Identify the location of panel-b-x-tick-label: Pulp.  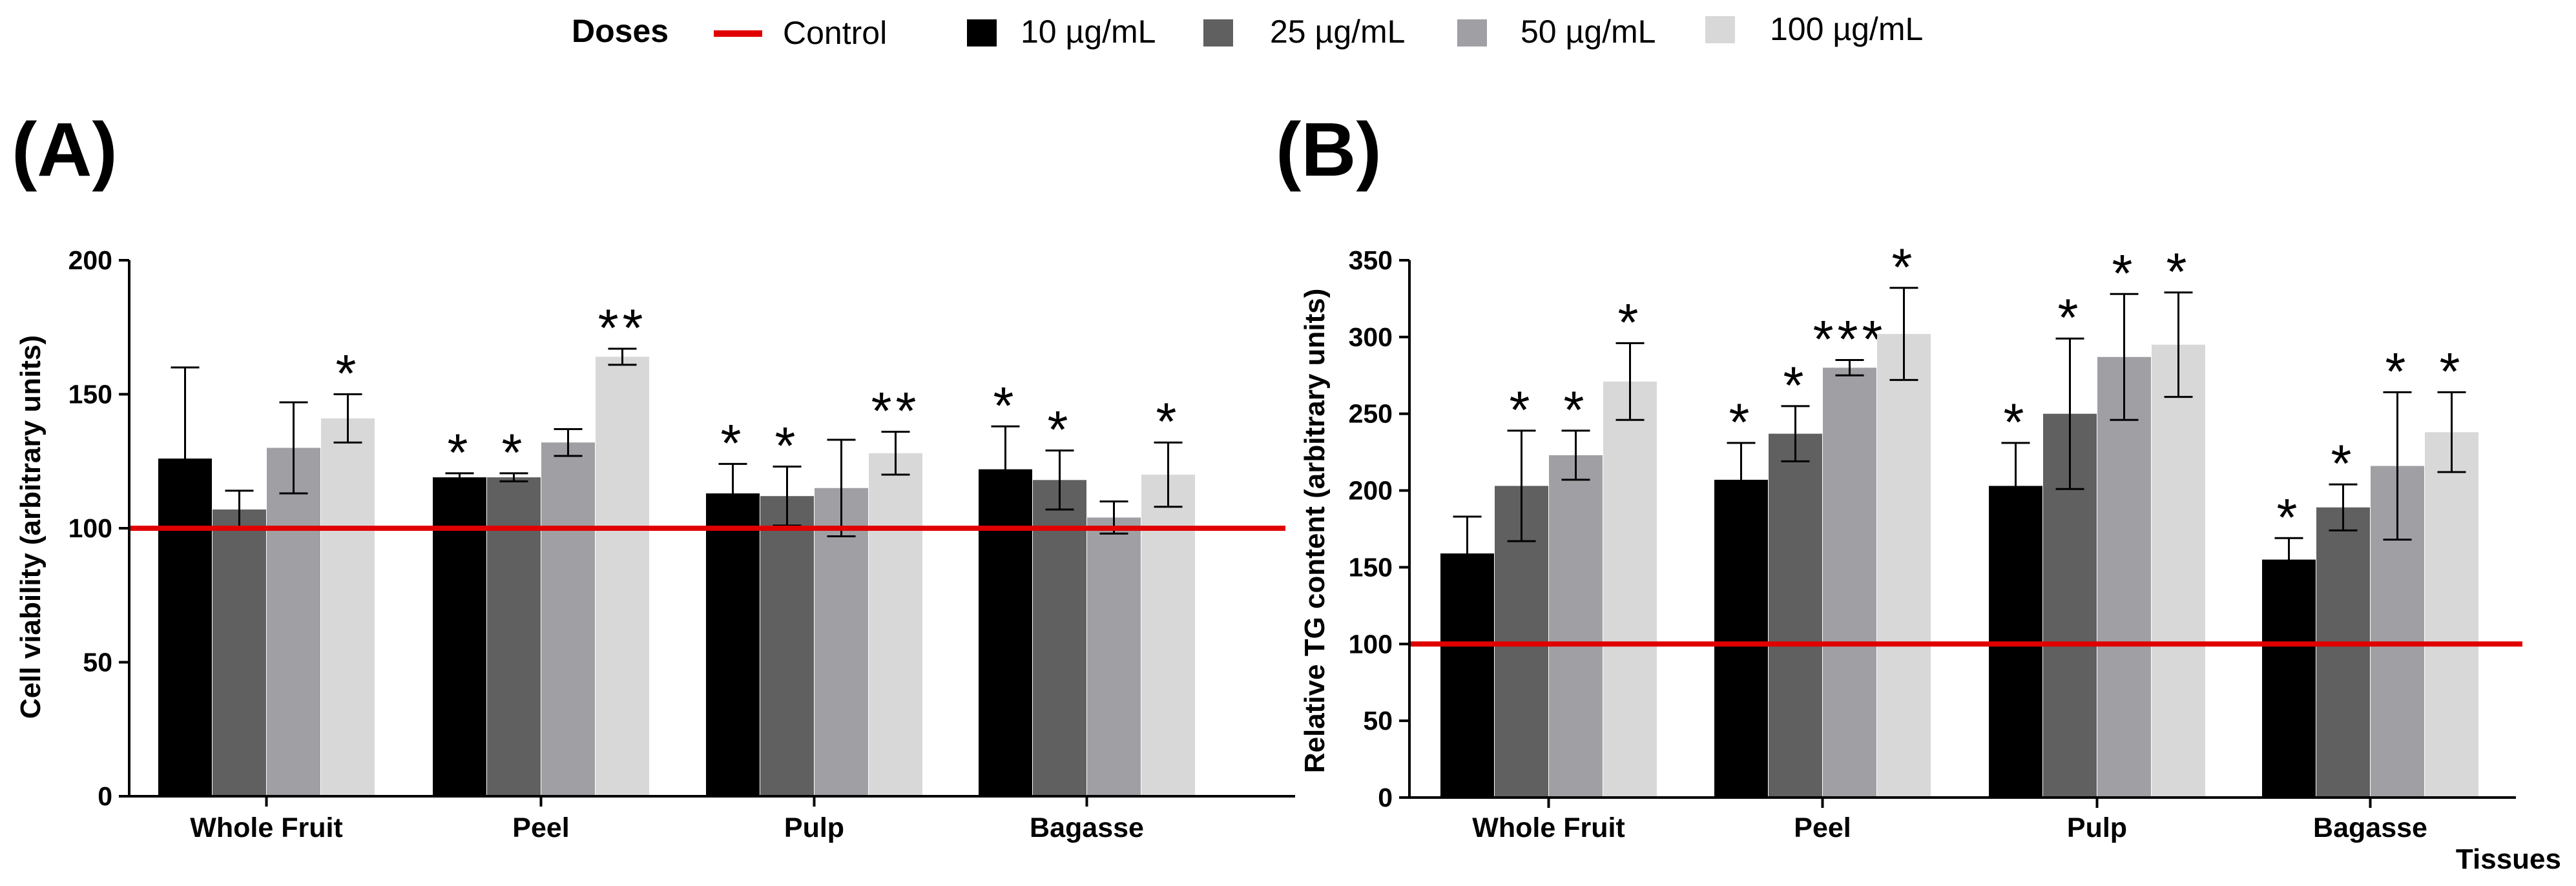
(2097, 827).